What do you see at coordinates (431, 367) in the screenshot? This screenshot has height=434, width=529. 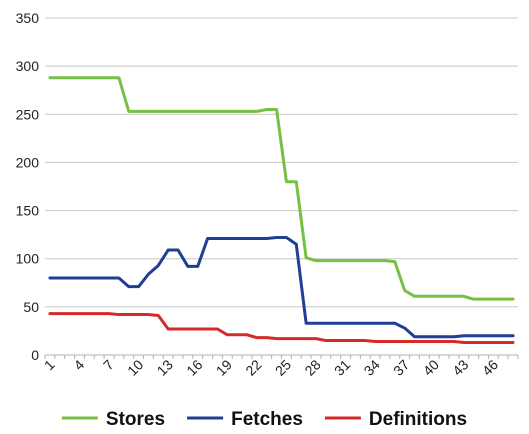 I see `x-tick-label: 40` at bounding box center [431, 367].